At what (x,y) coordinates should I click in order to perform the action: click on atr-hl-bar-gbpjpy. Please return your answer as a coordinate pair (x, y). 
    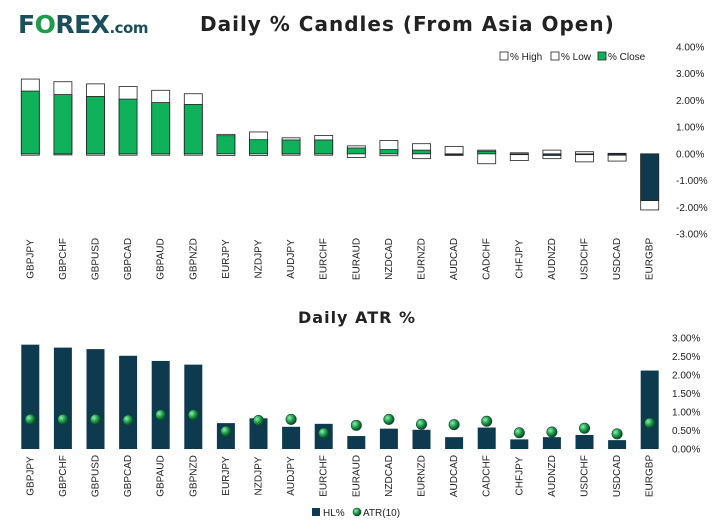
    Looking at the image, I should click on (30, 396).